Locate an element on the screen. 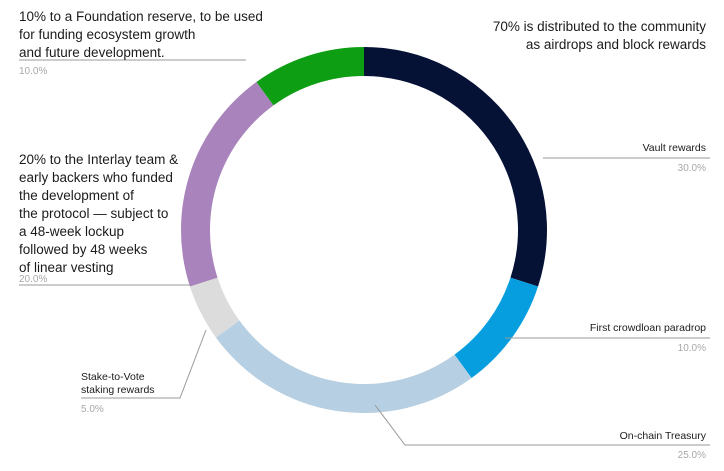  vault-rewards-label: Vault rewards is located at coordinates (674, 148).